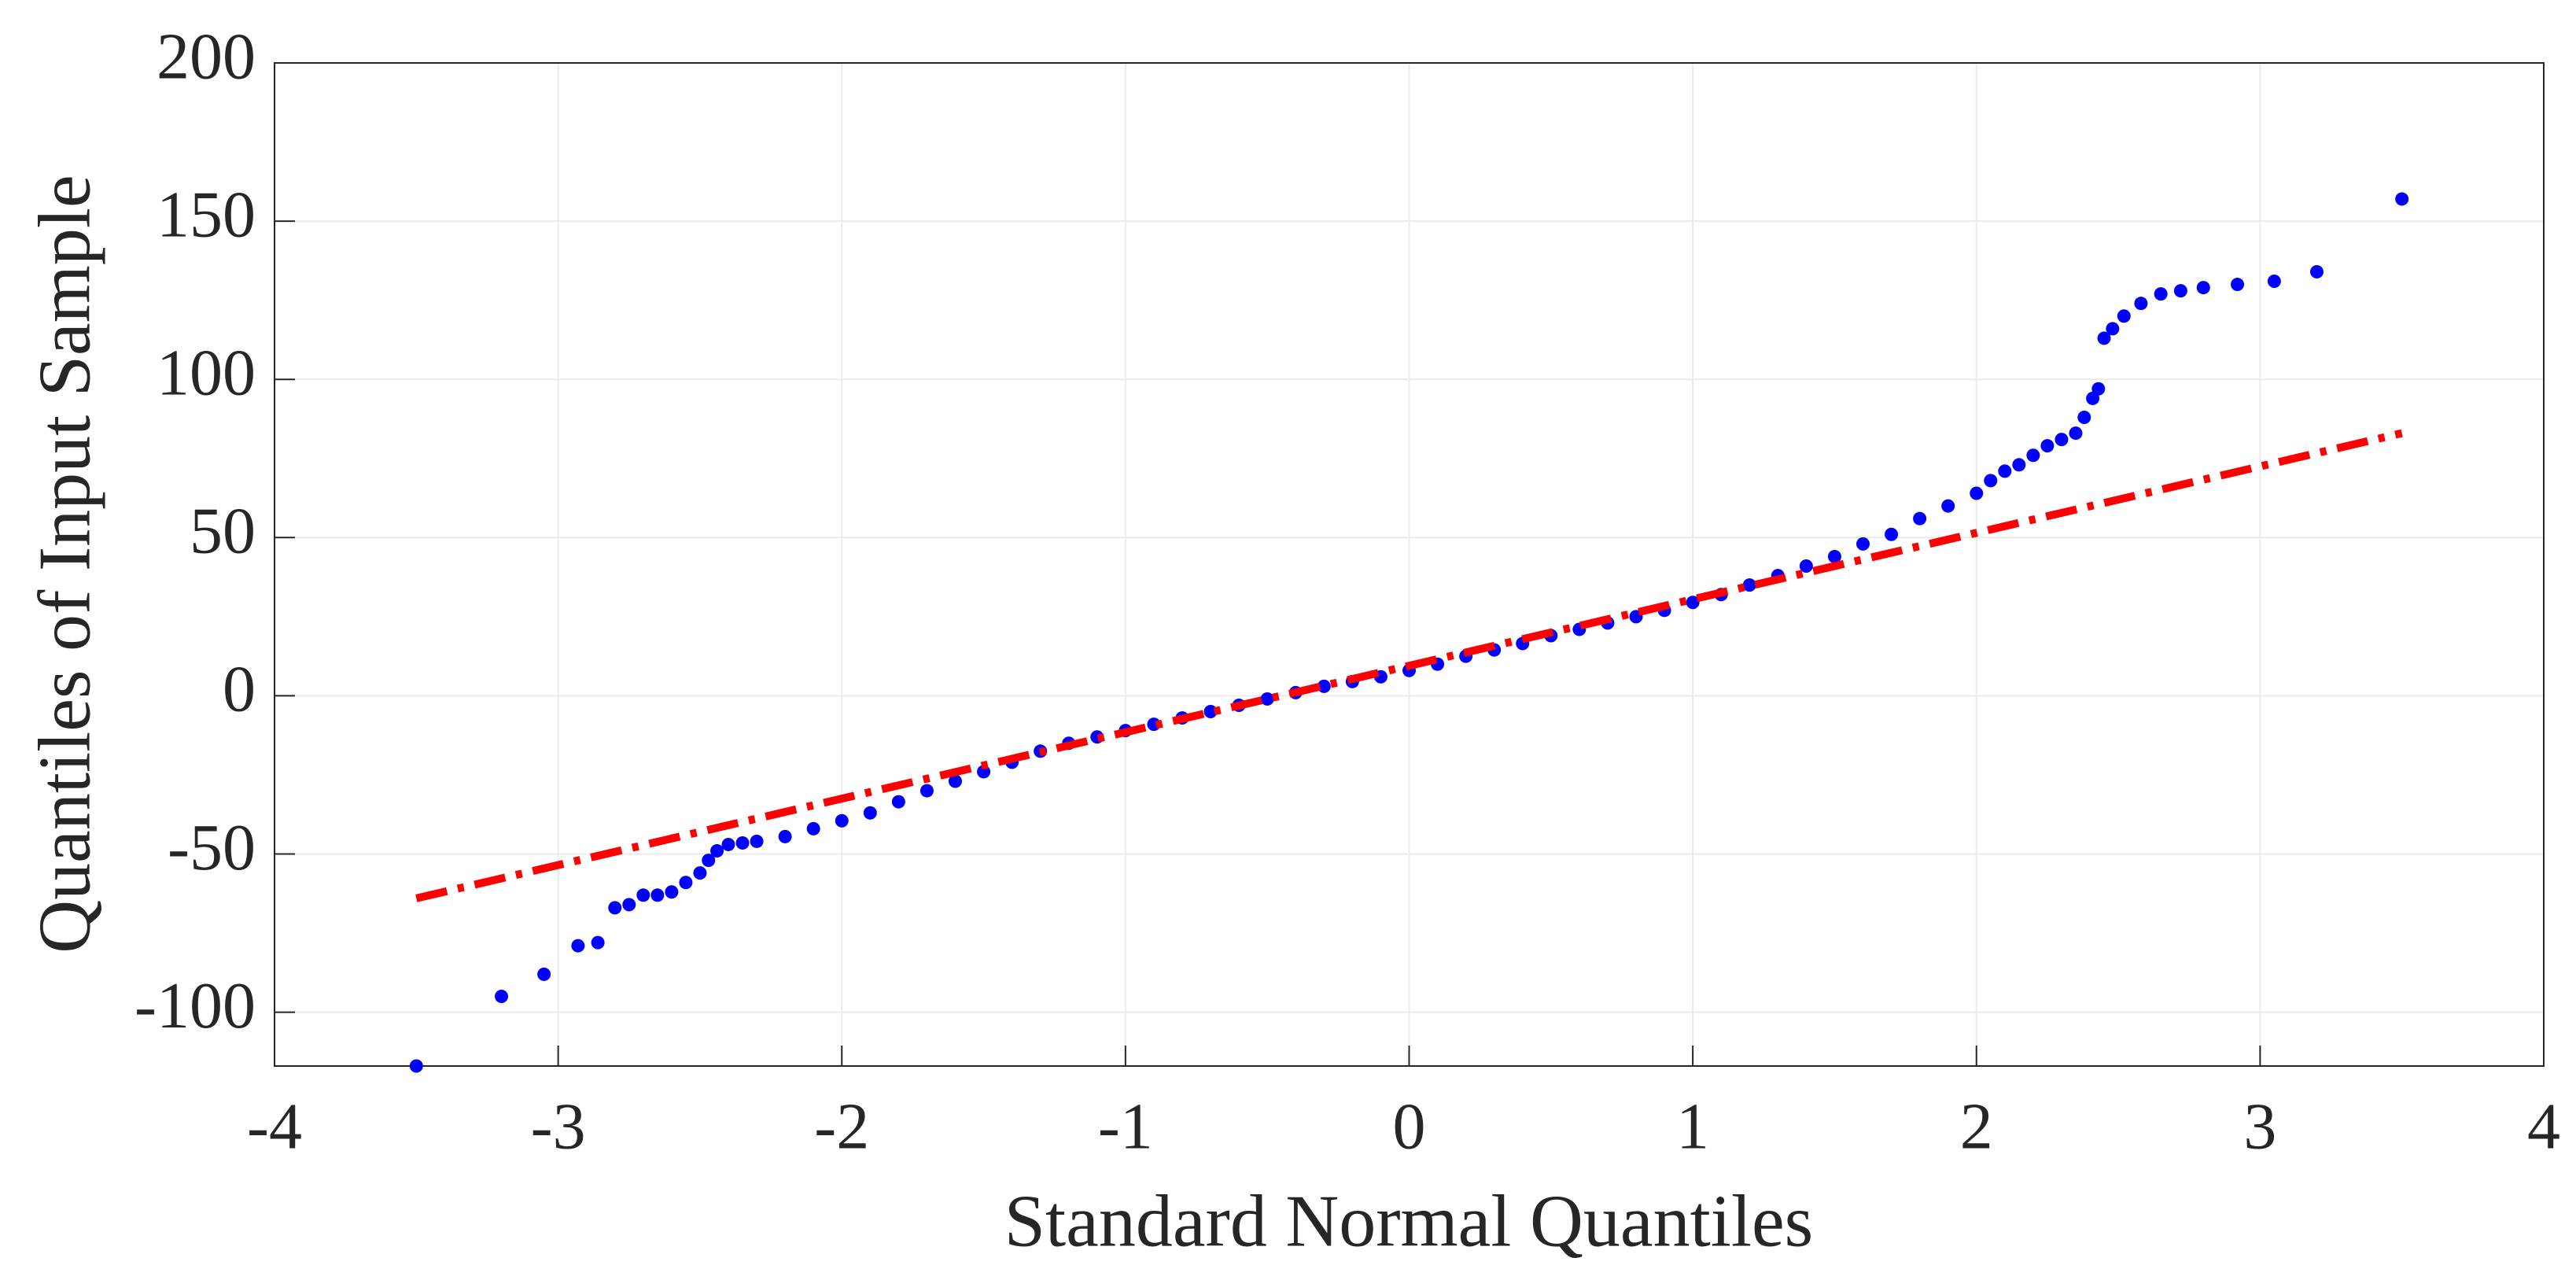 The width and height of the screenshot is (2576, 1280). Describe the element at coordinates (240, 689) in the screenshot. I see `y-tick-label: 0` at that location.